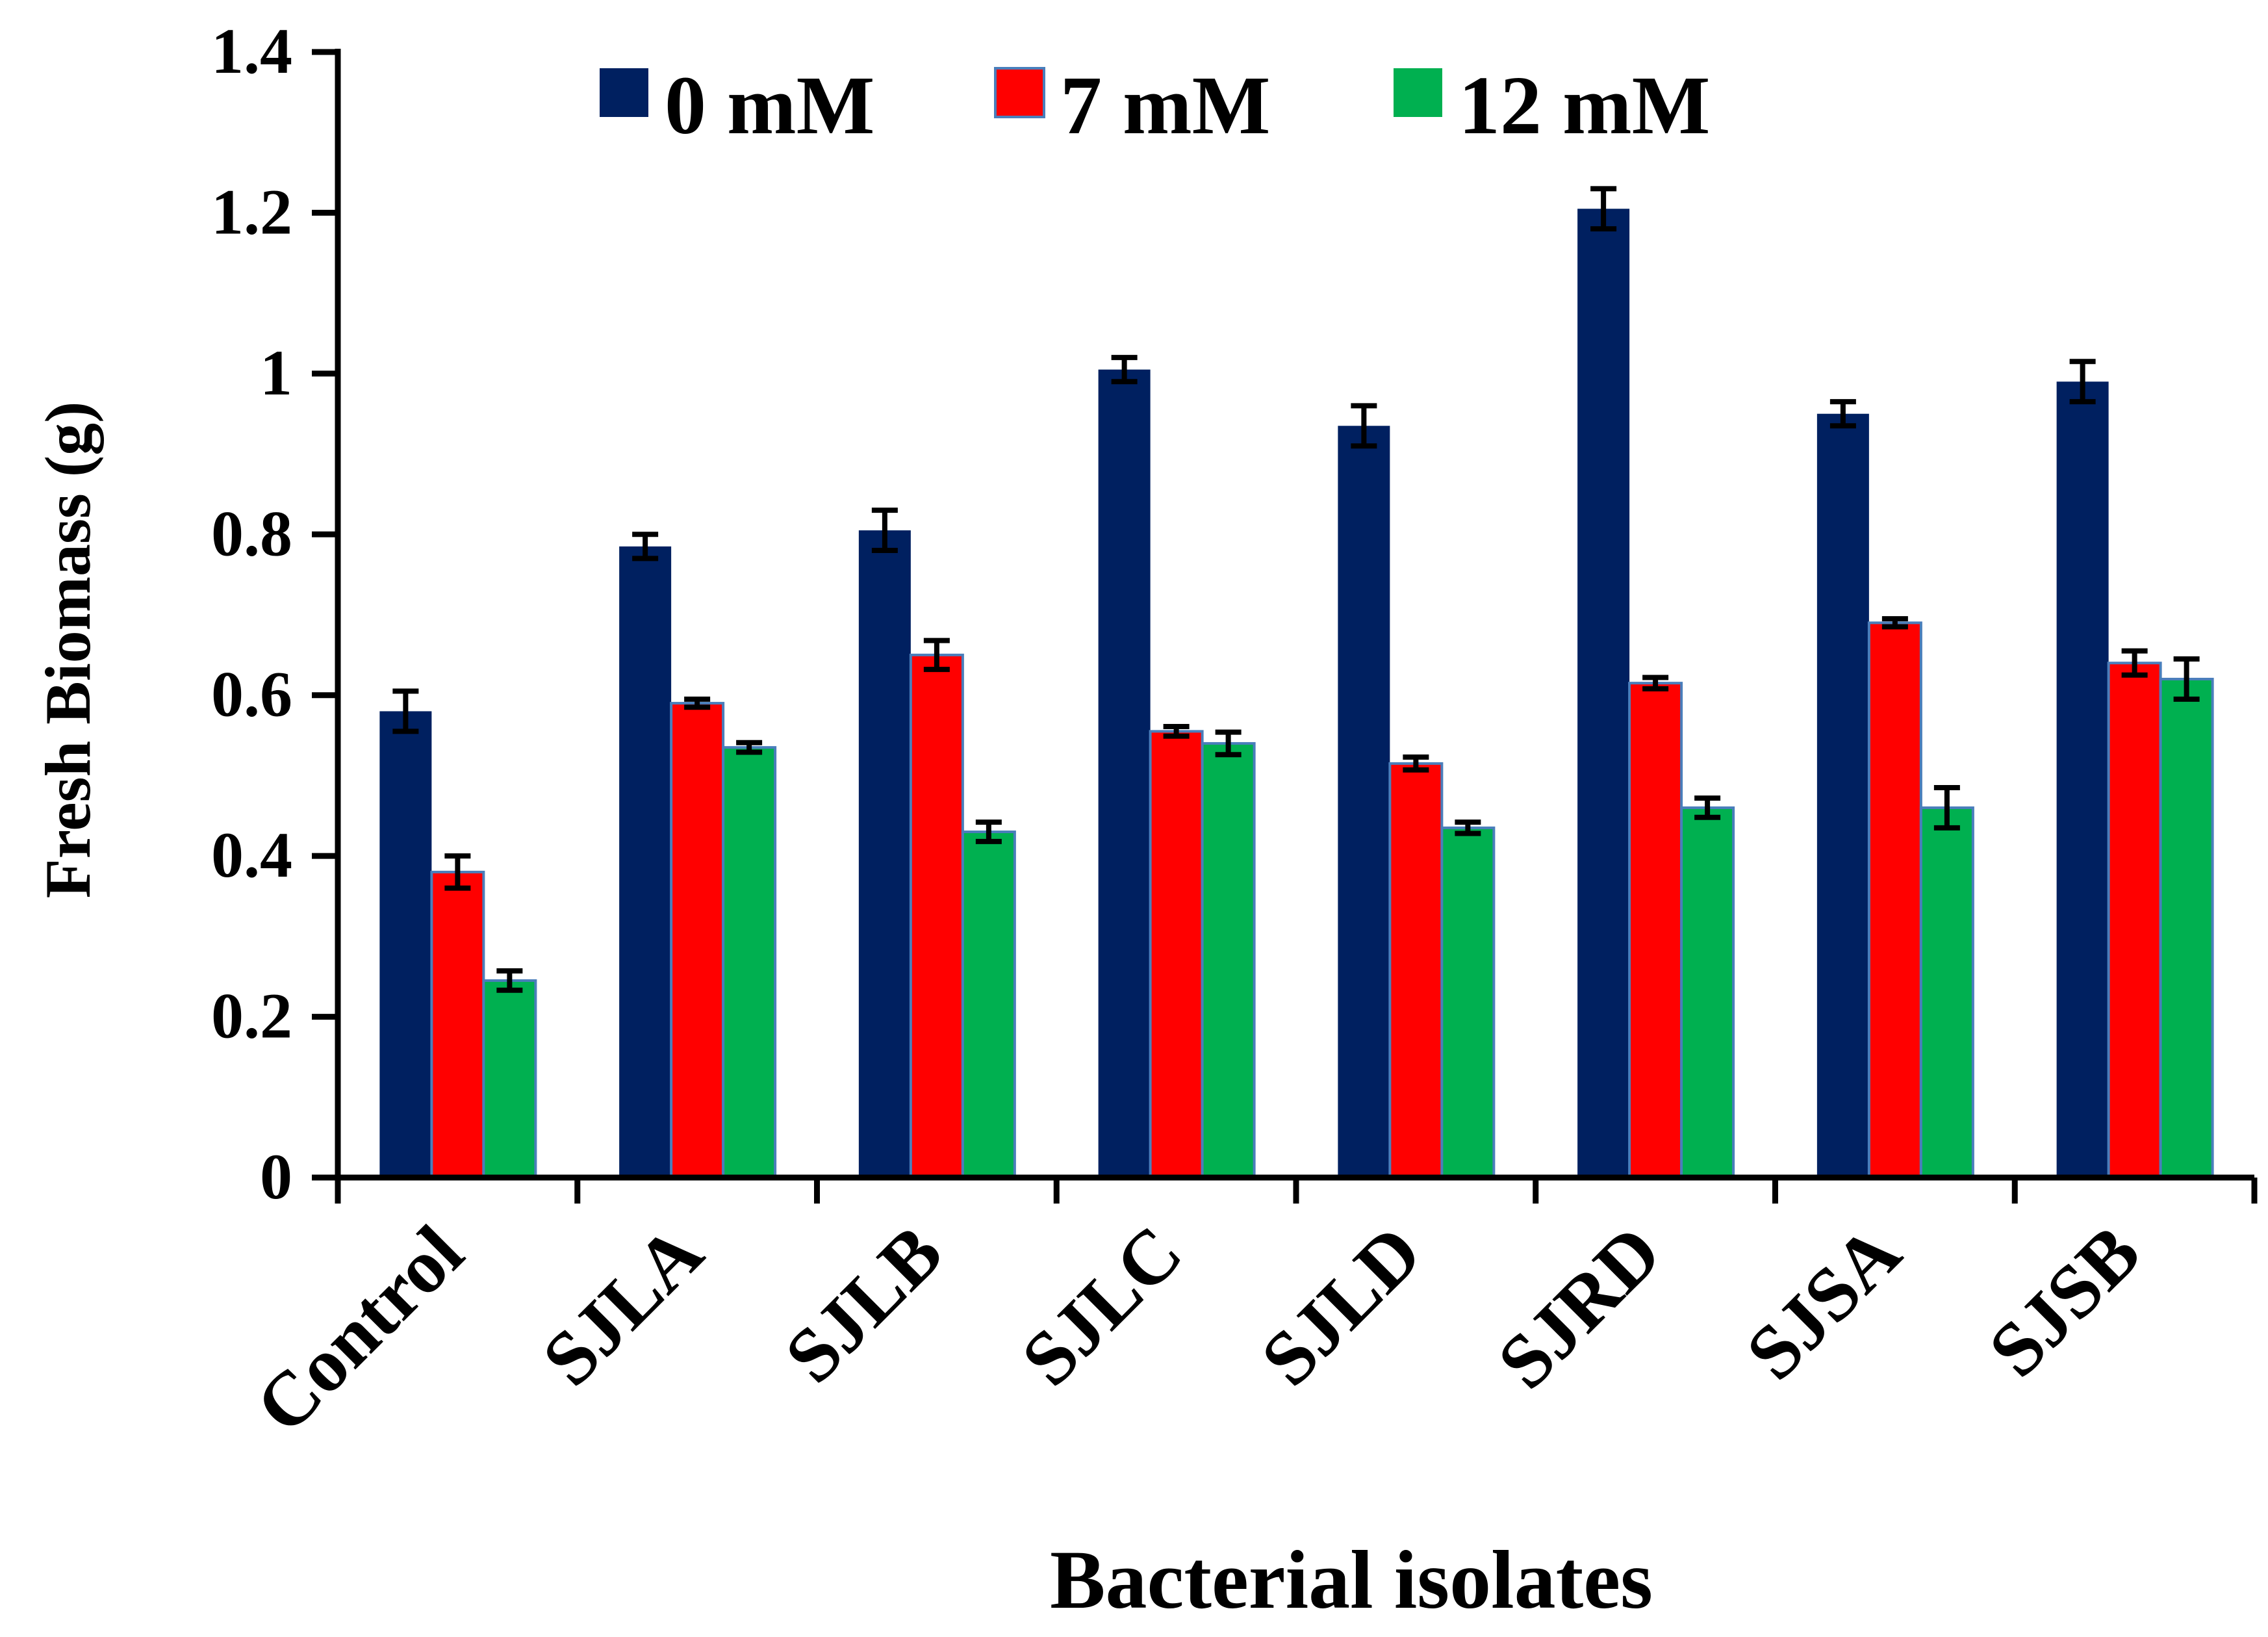 The width and height of the screenshot is (2268, 1637). I want to click on legend-item: 12 mM, so click(1552, 105).